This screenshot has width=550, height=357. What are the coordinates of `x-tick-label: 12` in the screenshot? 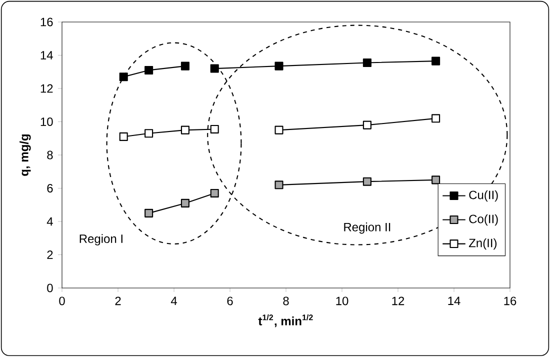 It's located at (398, 301).